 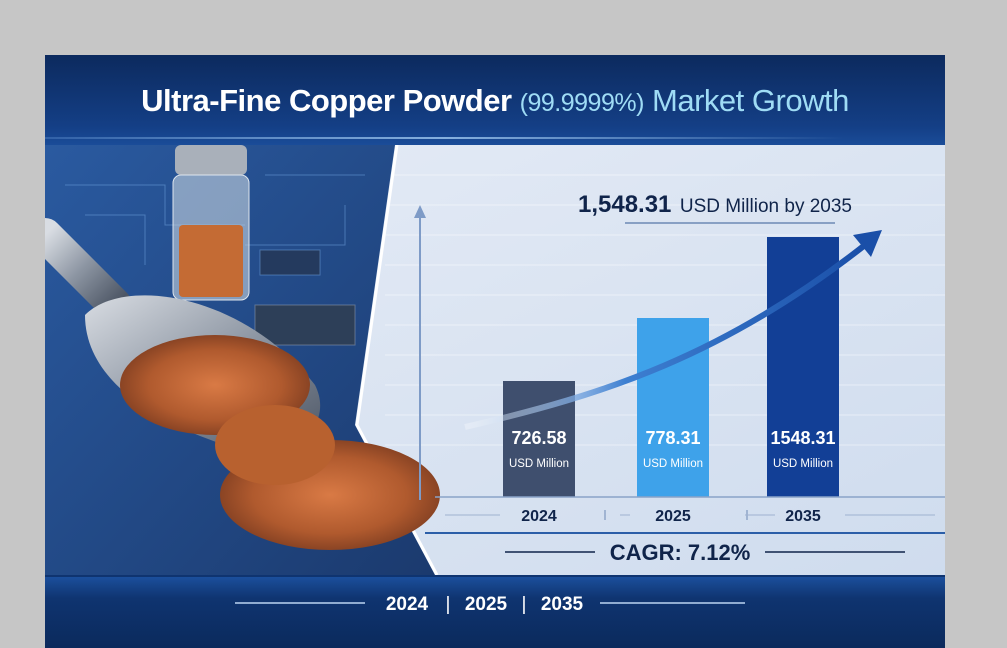 What do you see at coordinates (562, 604) in the screenshot?
I see `footer-year: 2035` at bounding box center [562, 604].